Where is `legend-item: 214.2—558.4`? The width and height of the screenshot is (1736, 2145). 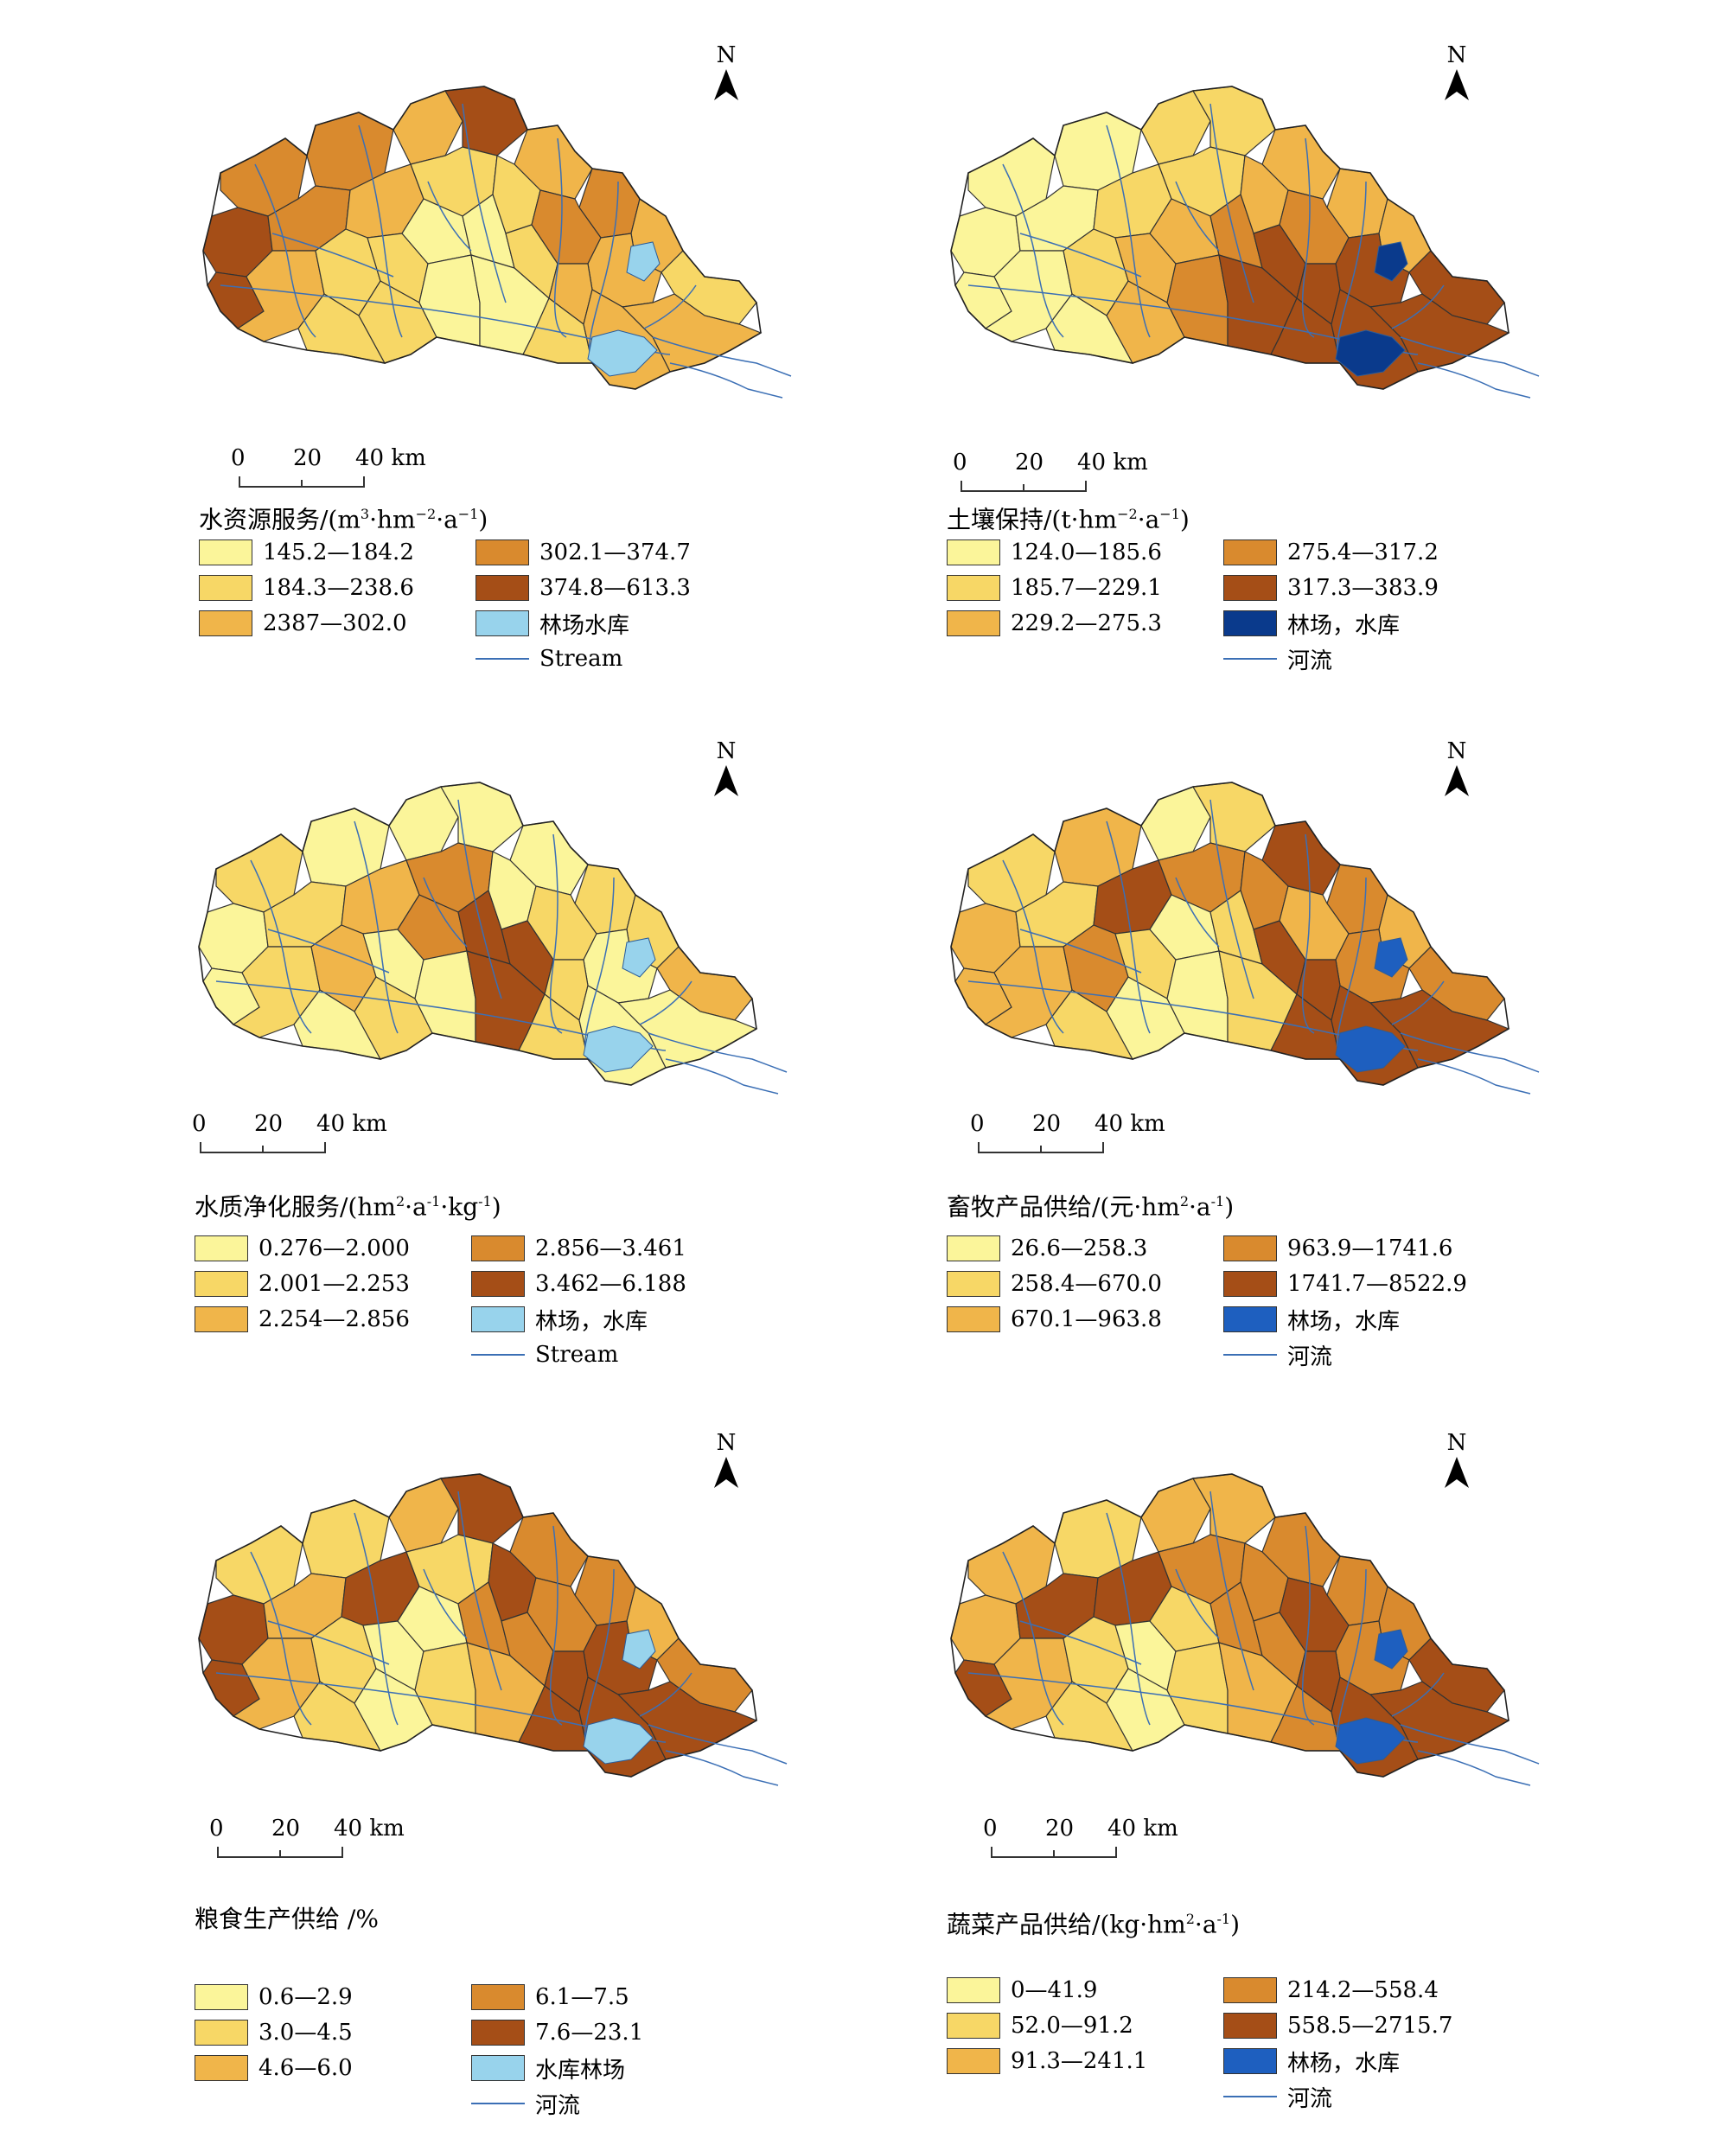
legend-item: 214.2—558.4 is located at coordinates (1331, 1991).